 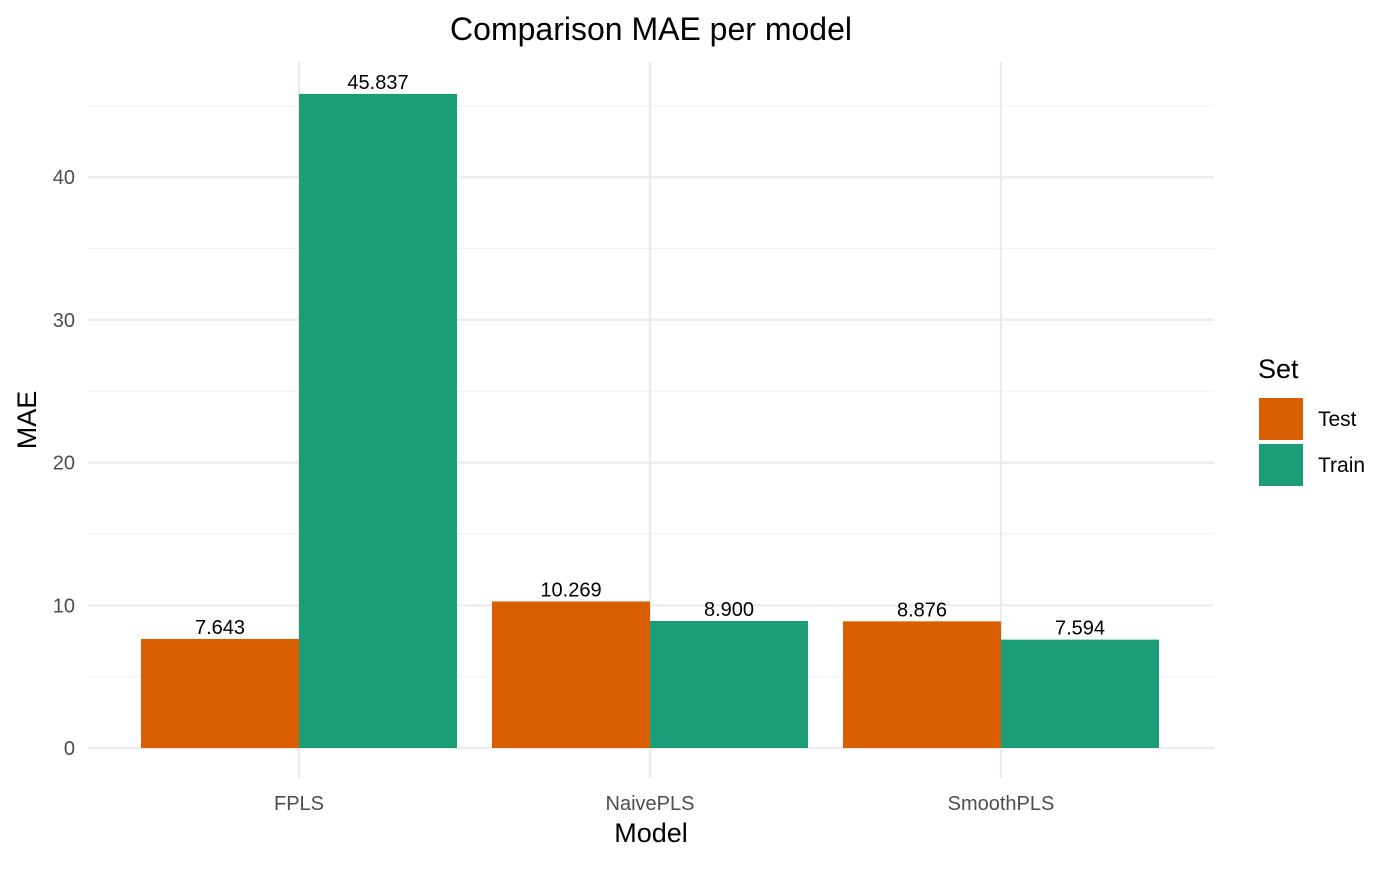 I want to click on legend: Set Test Train, so click(x=1311, y=420).